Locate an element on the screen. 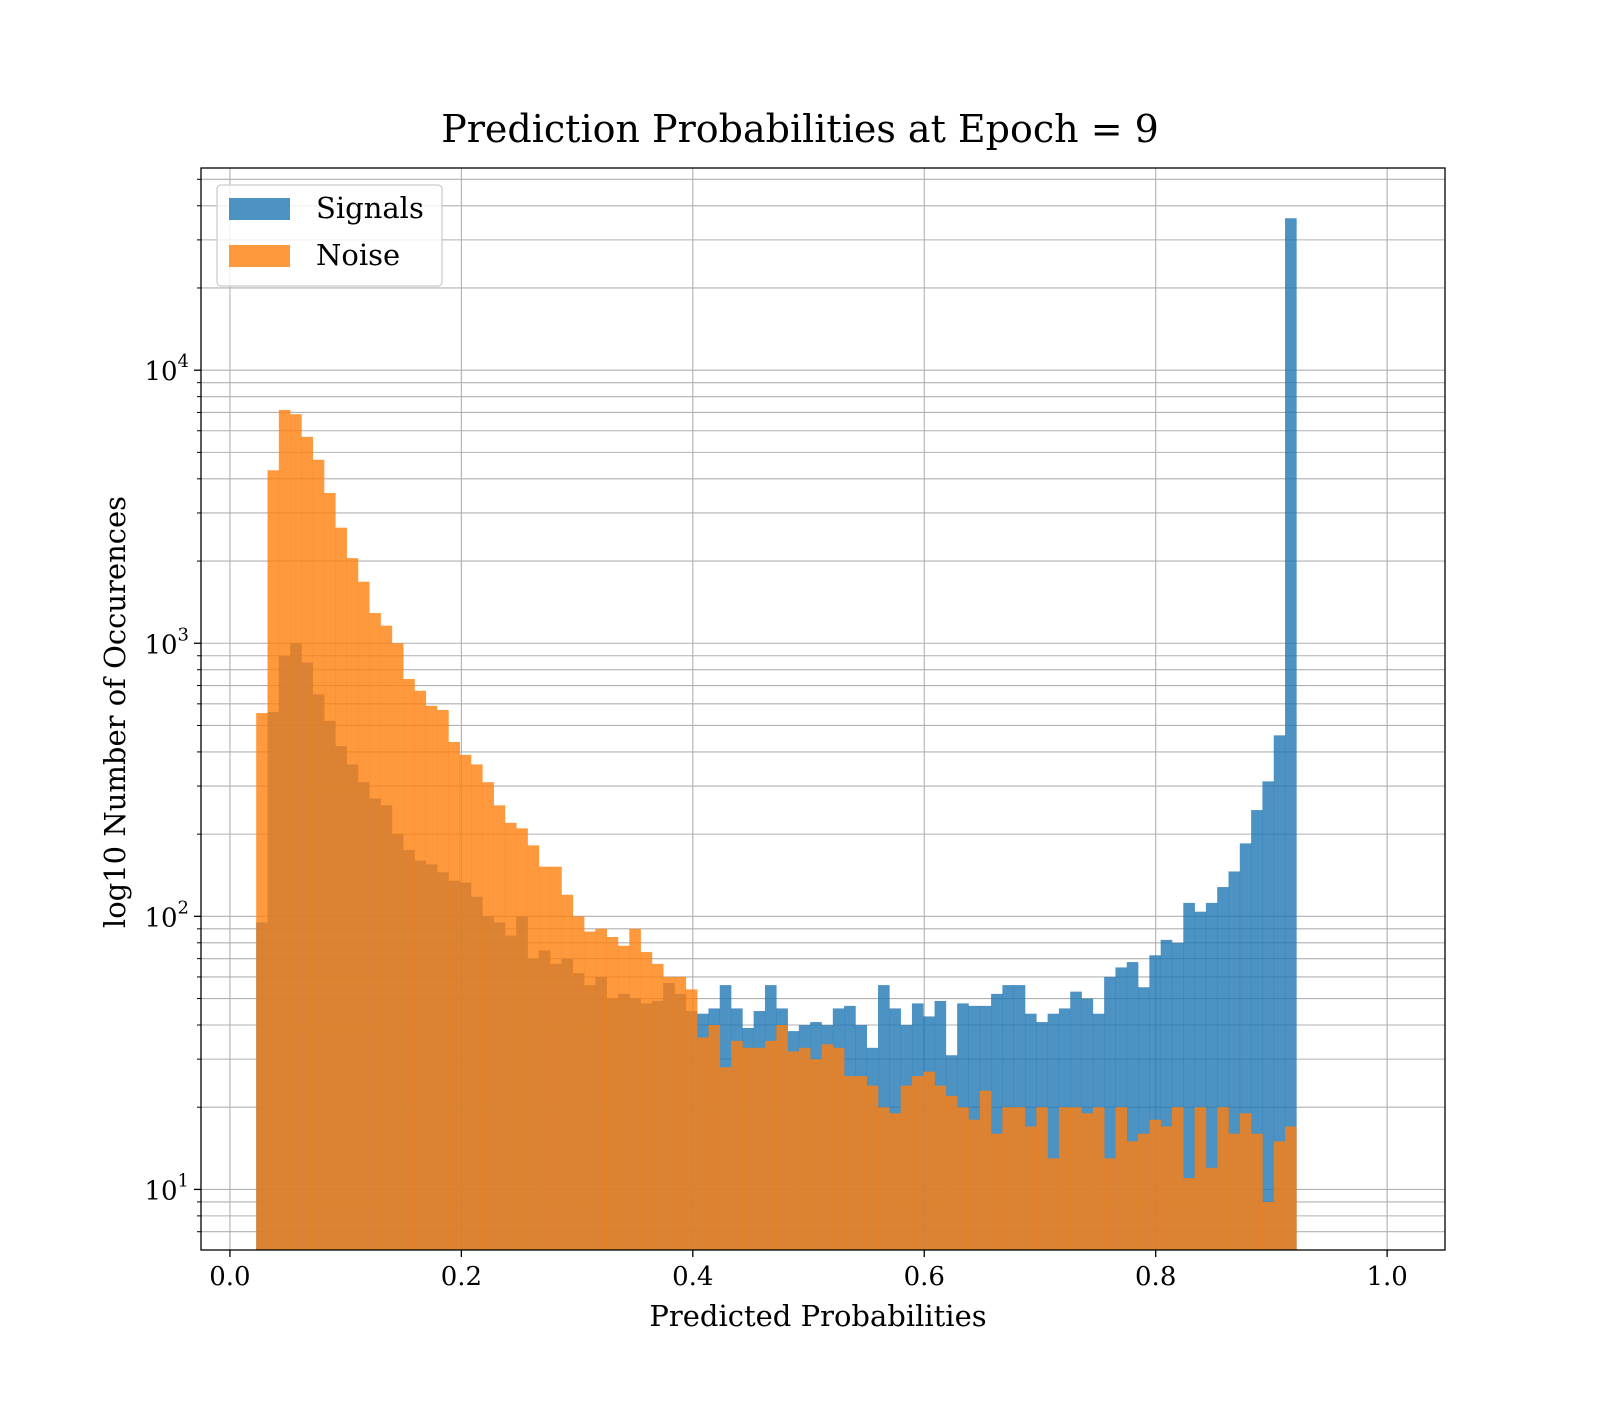 The width and height of the screenshot is (1600, 1404). x-axis-label: Predicted Probabilities is located at coordinates (817, 1316).